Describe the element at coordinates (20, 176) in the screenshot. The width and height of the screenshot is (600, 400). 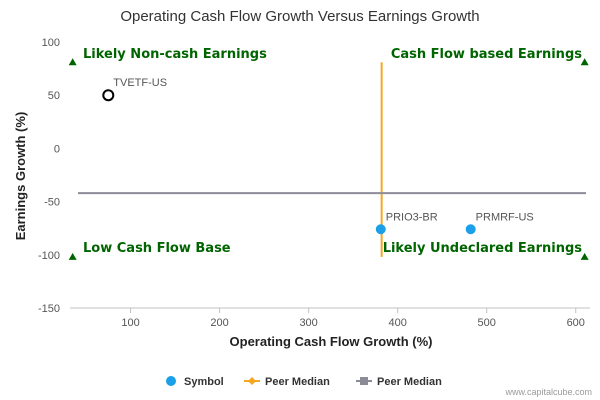
I see `y-axis-label: Earnings Growth (%)` at that location.